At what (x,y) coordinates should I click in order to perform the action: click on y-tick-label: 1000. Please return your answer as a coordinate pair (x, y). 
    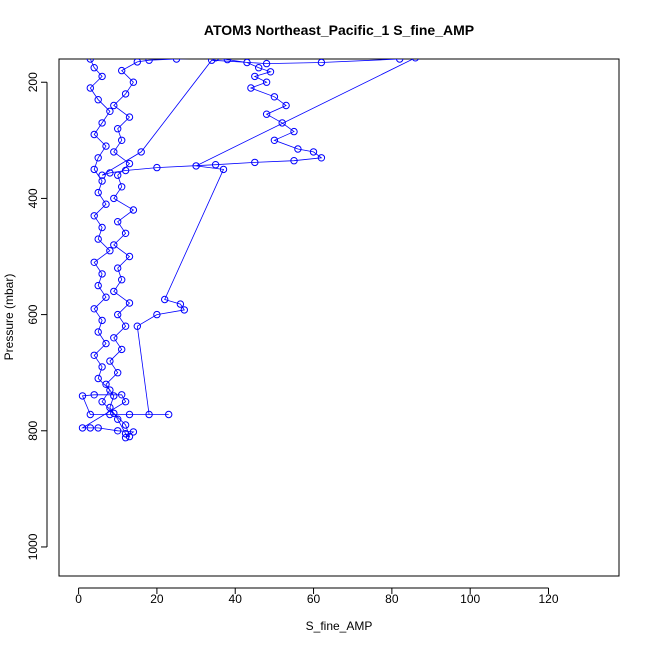
    Looking at the image, I should click on (33, 546).